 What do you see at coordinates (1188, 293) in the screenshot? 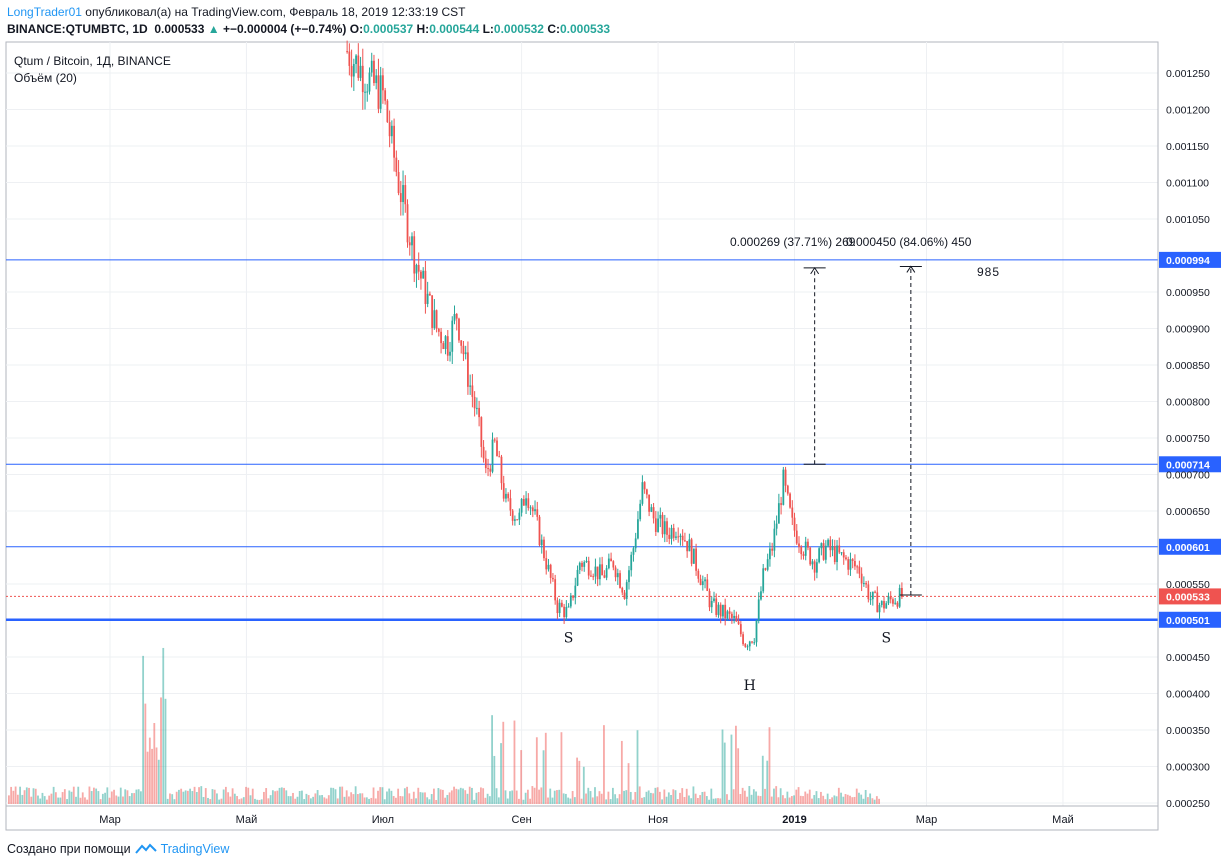
I see `y-tick-label: 0.000950` at bounding box center [1188, 293].